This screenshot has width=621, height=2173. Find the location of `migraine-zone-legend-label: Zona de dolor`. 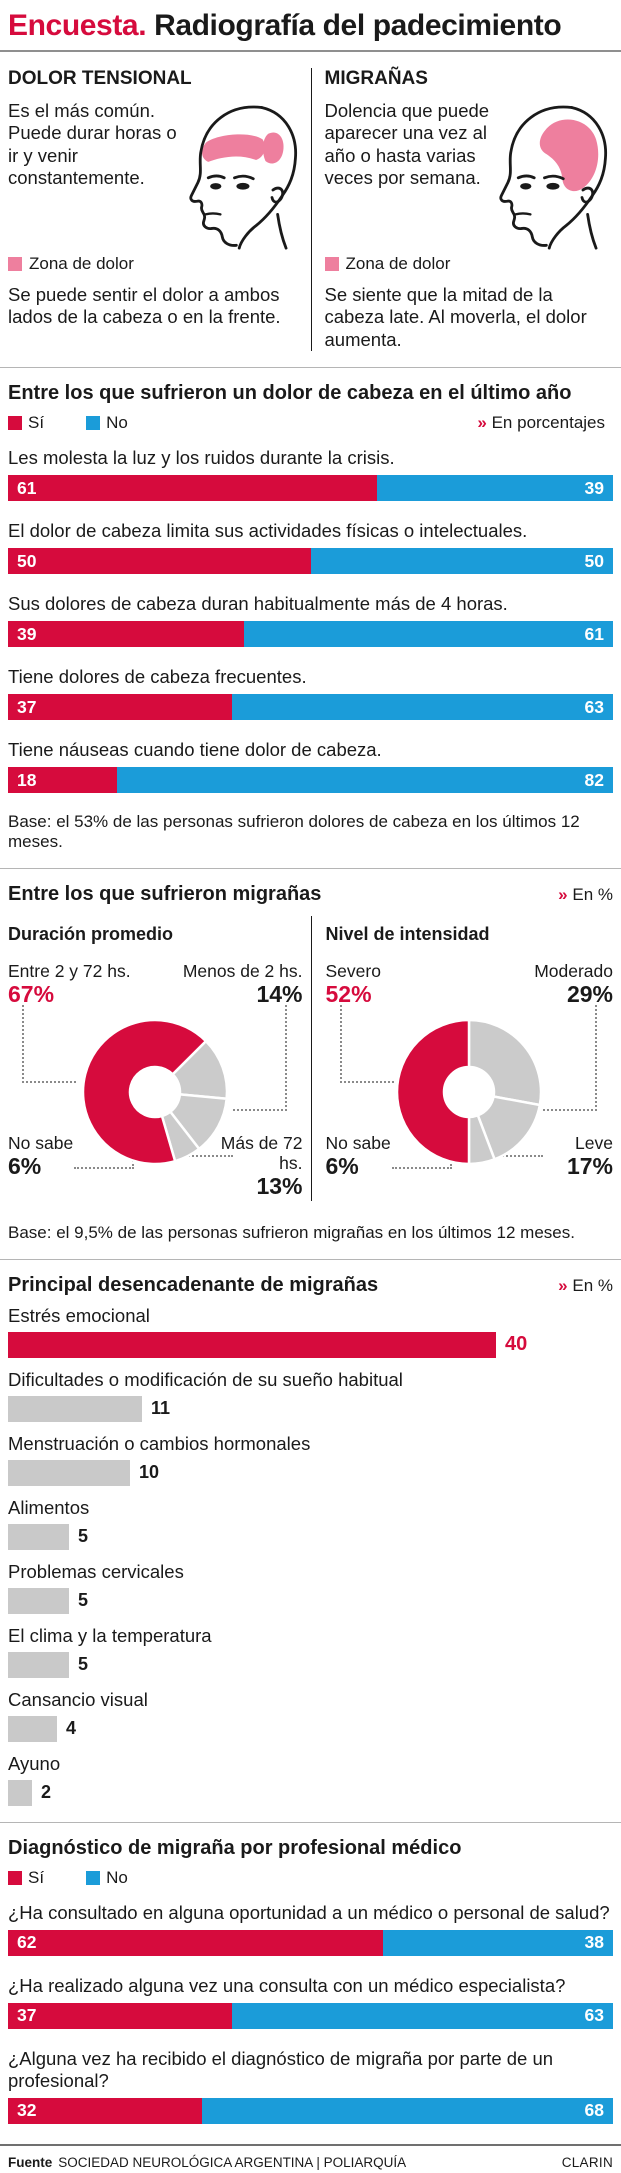

migraine-zone-legend-label: Zona de dolor is located at coordinates (398, 264).